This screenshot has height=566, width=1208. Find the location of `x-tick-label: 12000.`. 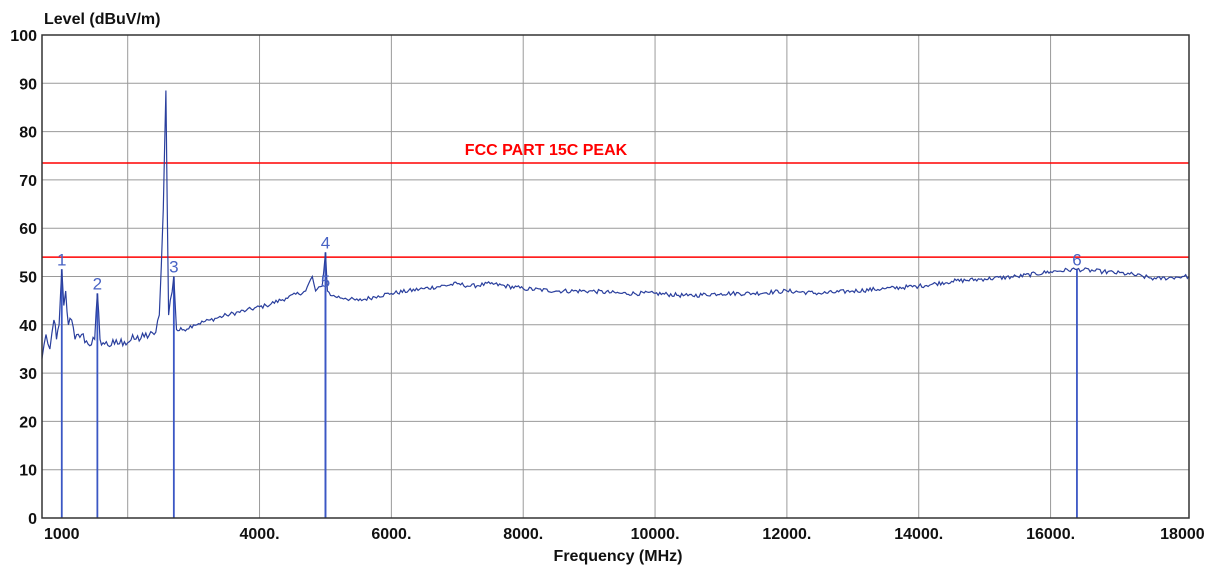

x-tick-label: 12000. is located at coordinates (786, 534).